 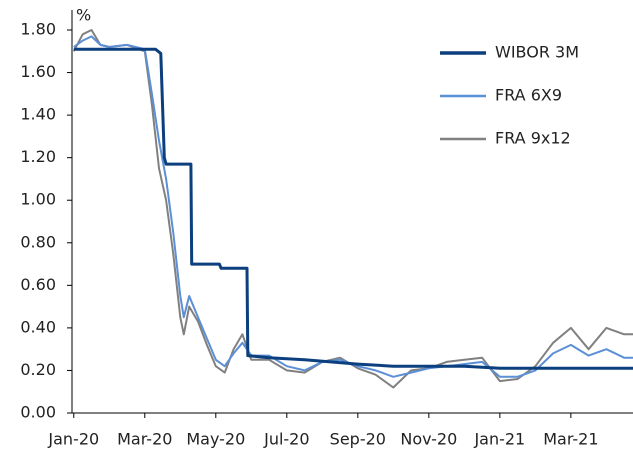 What do you see at coordinates (358, 439) in the screenshot?
I see `x-tick-label: Sep-20` at bounding box center [358, 439].